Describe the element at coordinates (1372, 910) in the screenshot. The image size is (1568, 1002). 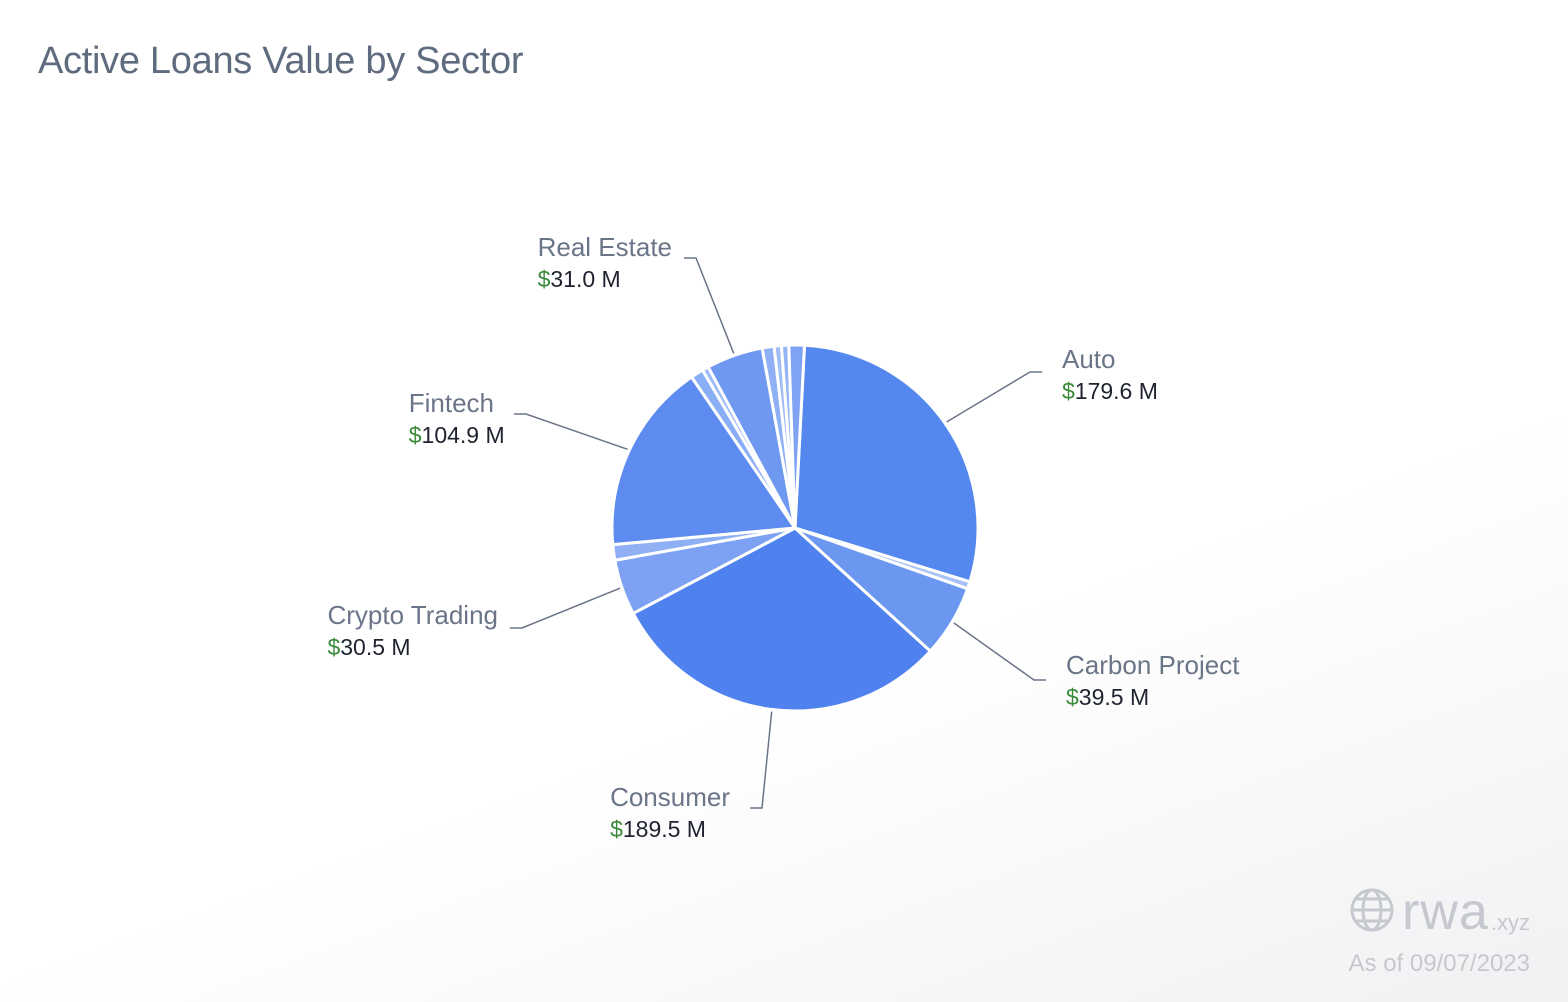
I see `globe-icon` at that location.